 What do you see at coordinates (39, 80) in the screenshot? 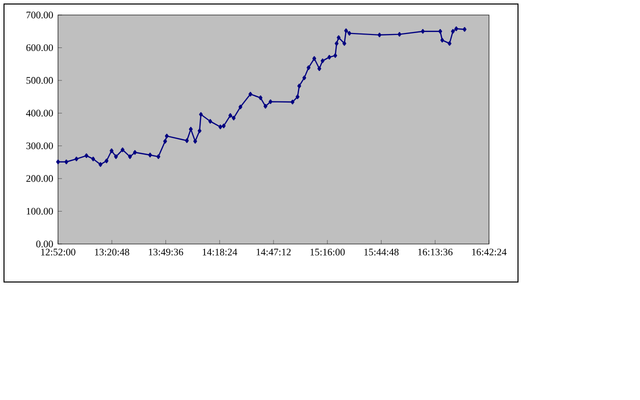
I see `y-tick-label: 500.00` at bounding box center [39, 80].